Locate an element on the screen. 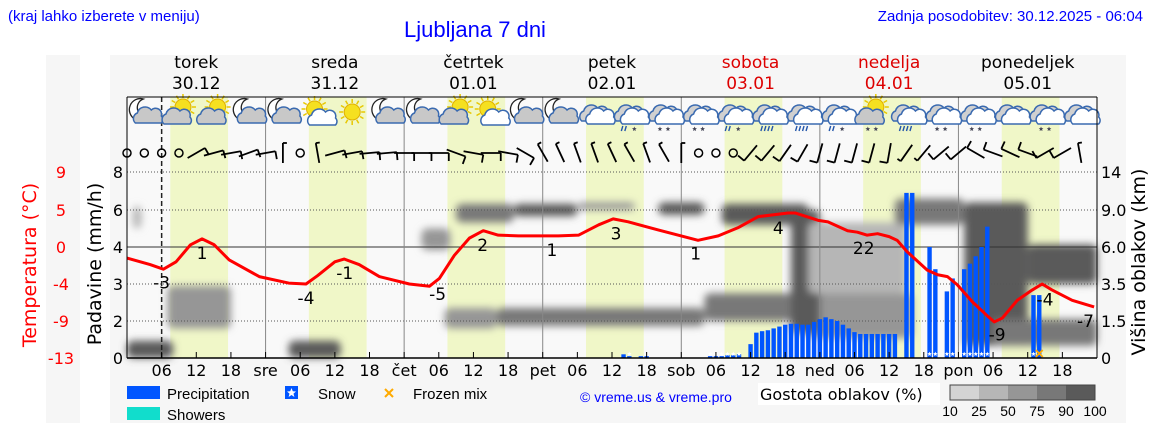 Image resolution: width=1152 pixels, height=447 pixels. precipitation-tick-label: 3 is located at coordinates (118, 284).